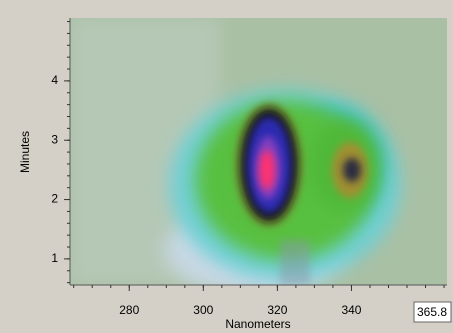 The width and height of the screenshot is (453, 333). What do you see at coordinates (129, 310) in the screenshot?
I see `x-tick-label: 280` at bounding box center [129, 310].